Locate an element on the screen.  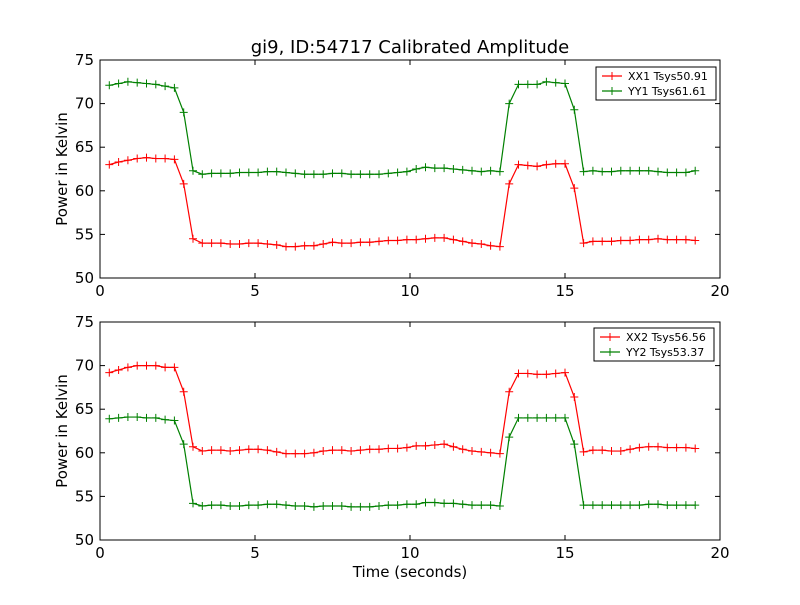
legend-marker is located at coordinates (610, 337).